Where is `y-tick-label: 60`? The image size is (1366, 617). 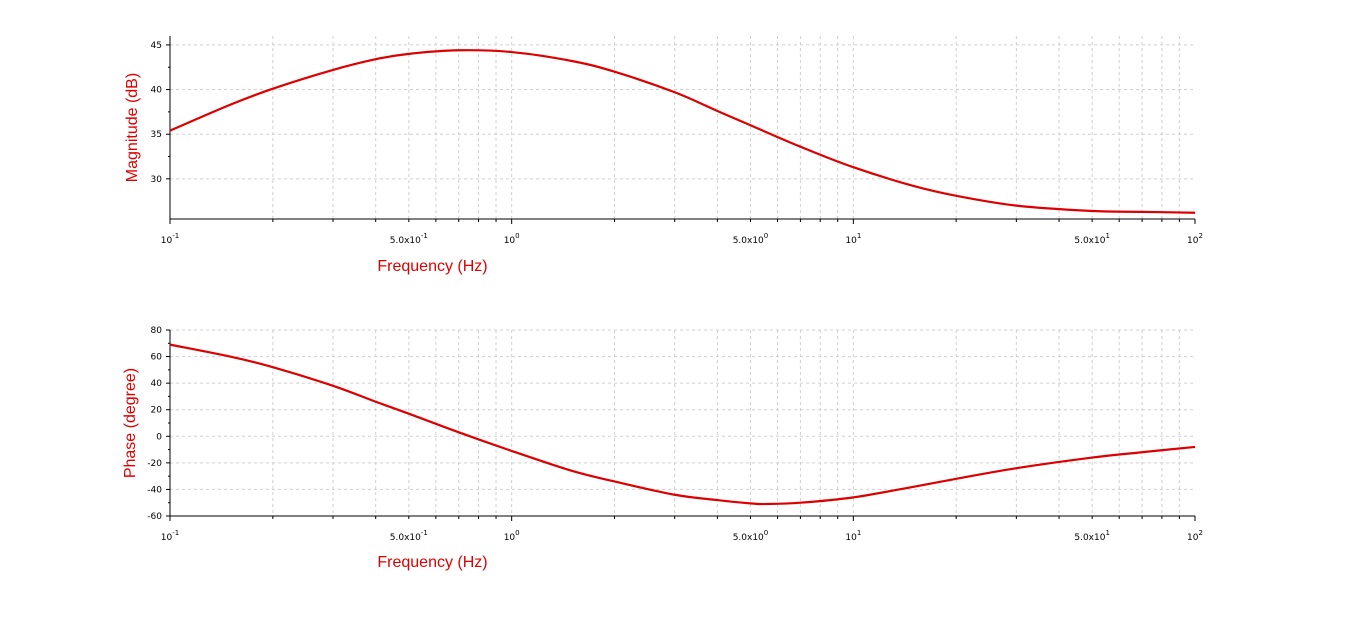
y-tick-label: 60 is located at coordinates (157, 358).